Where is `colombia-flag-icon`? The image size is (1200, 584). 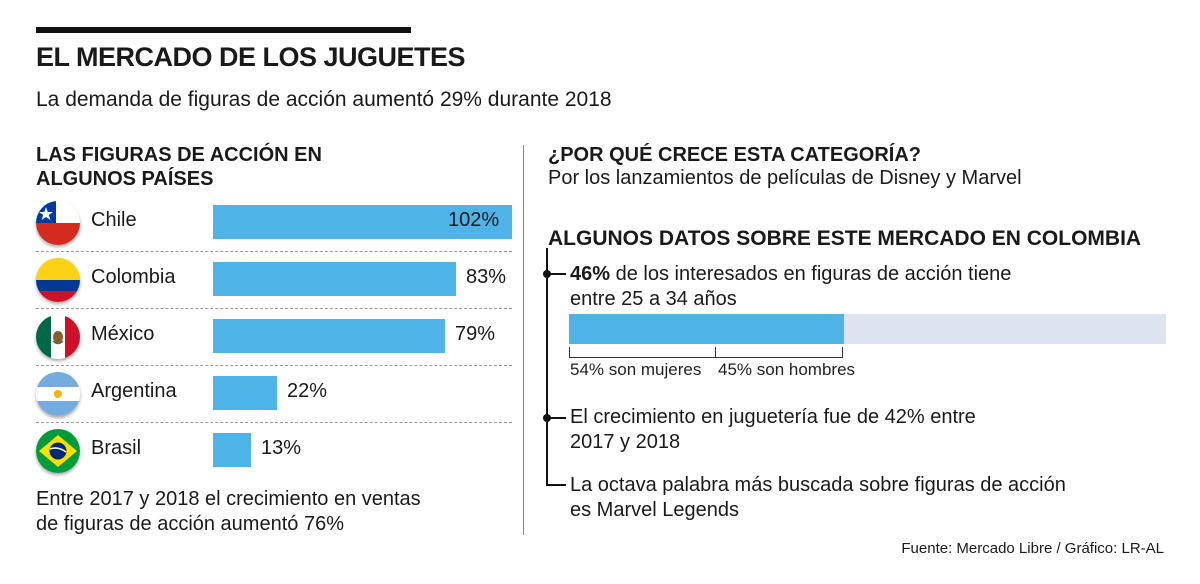
colombia-flag-icon is located at coordinates (58, 280).